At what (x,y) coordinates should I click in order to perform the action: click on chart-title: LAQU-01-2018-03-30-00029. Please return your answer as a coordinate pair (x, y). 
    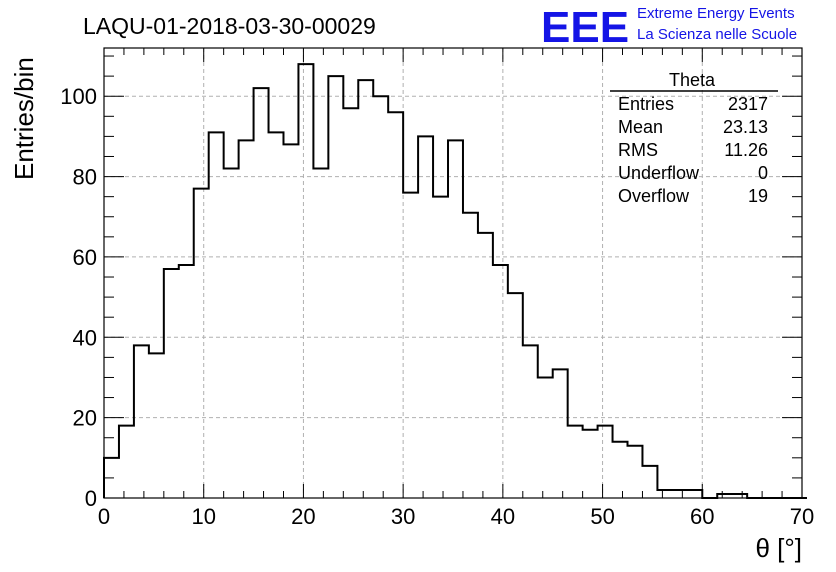
    Looking at the image, I should click on (229, 26).